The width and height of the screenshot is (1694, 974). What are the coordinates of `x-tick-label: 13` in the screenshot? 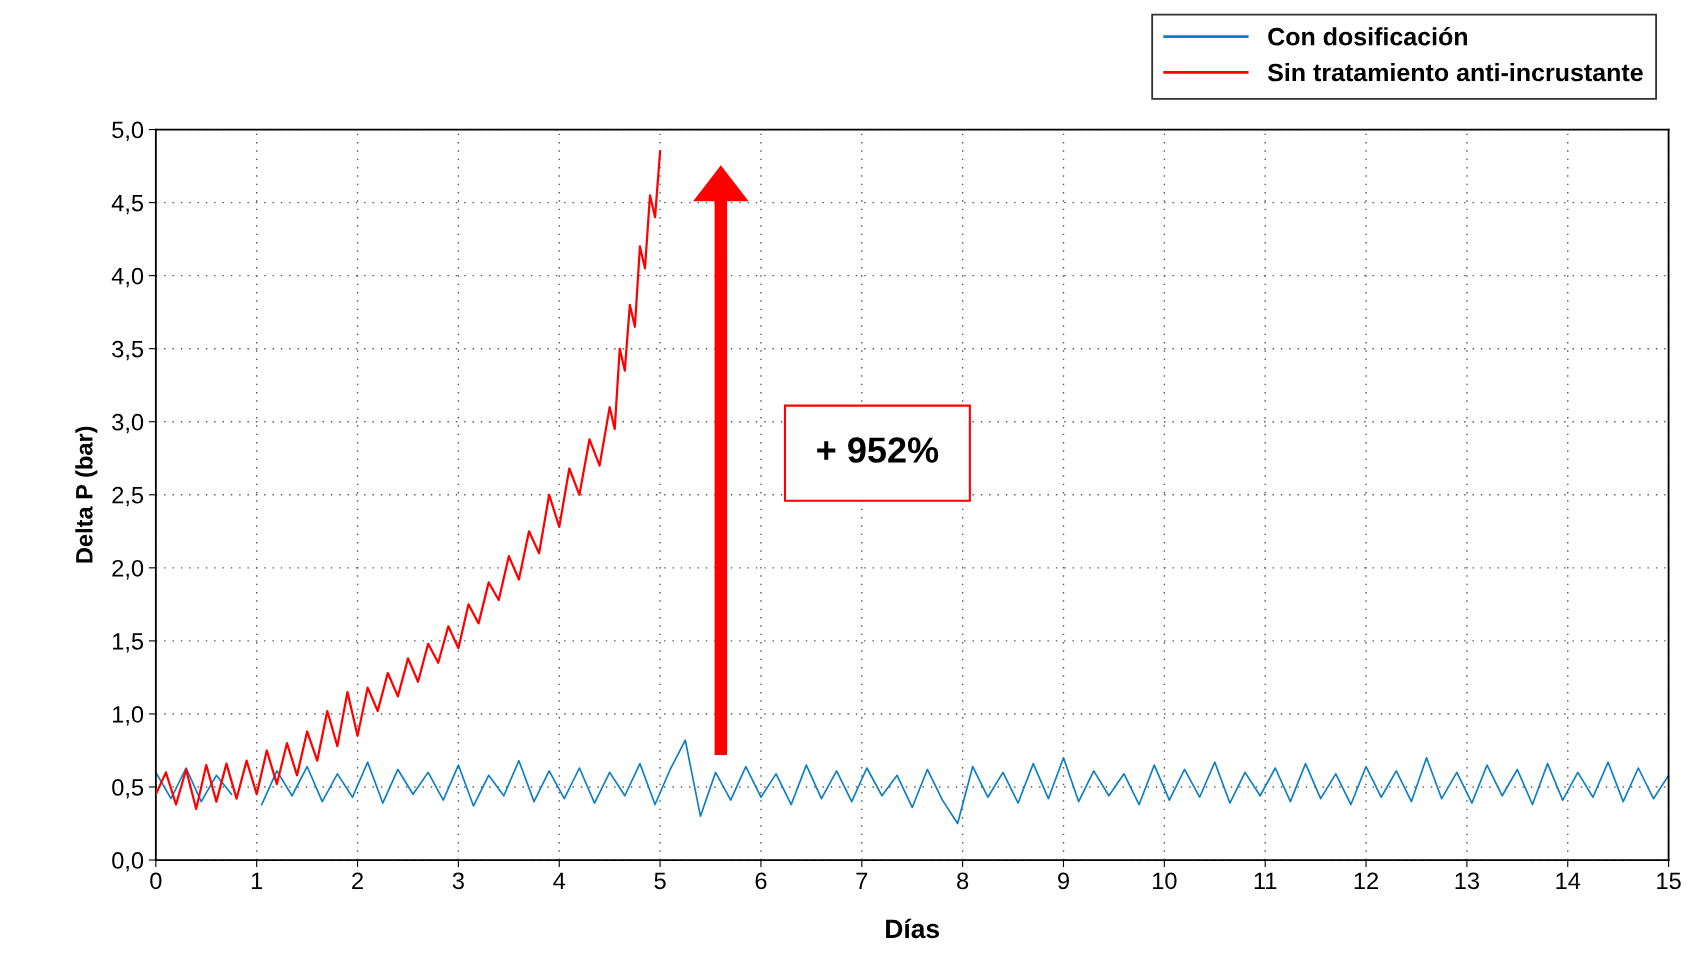 It's located at (1467, 881).